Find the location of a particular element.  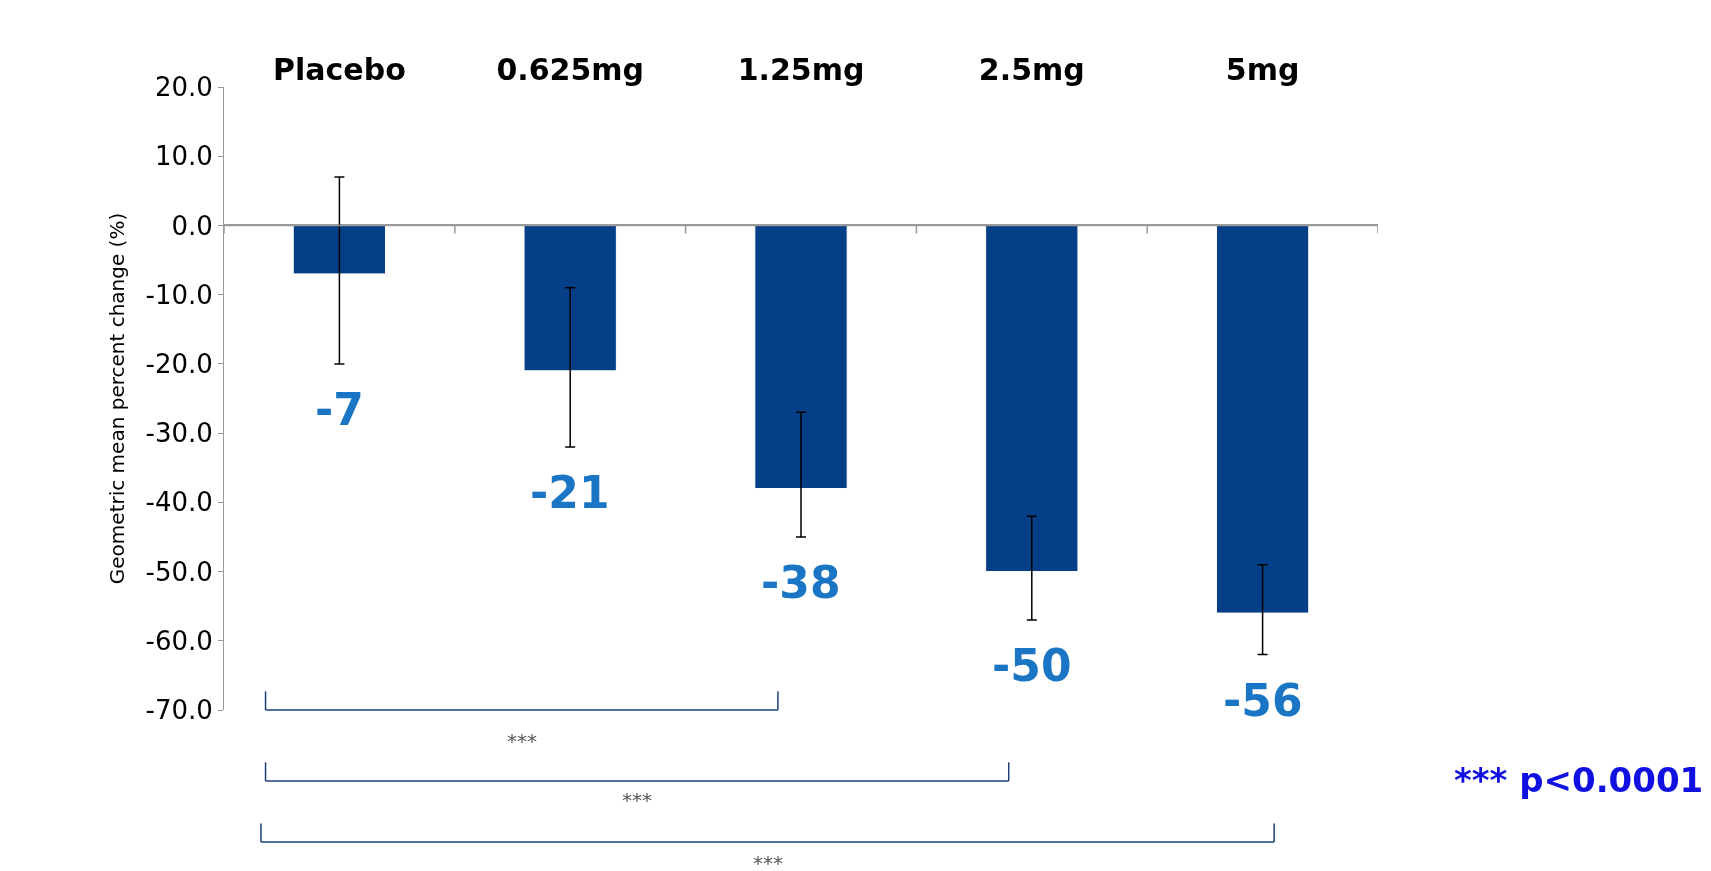

data-label: -7 is located at coordinates (339, 409).